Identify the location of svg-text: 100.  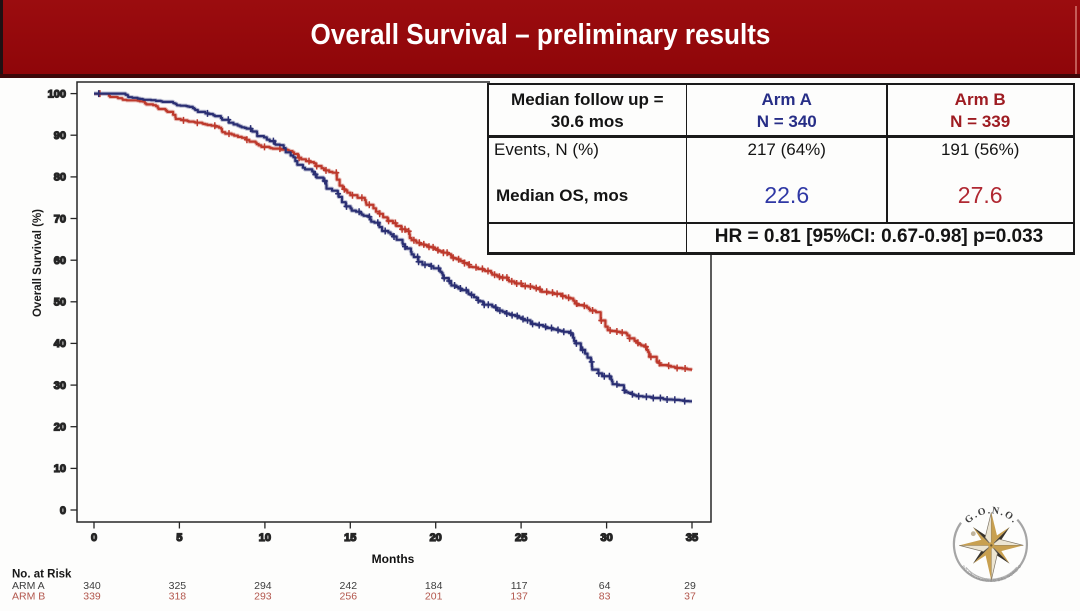
(57, 94).